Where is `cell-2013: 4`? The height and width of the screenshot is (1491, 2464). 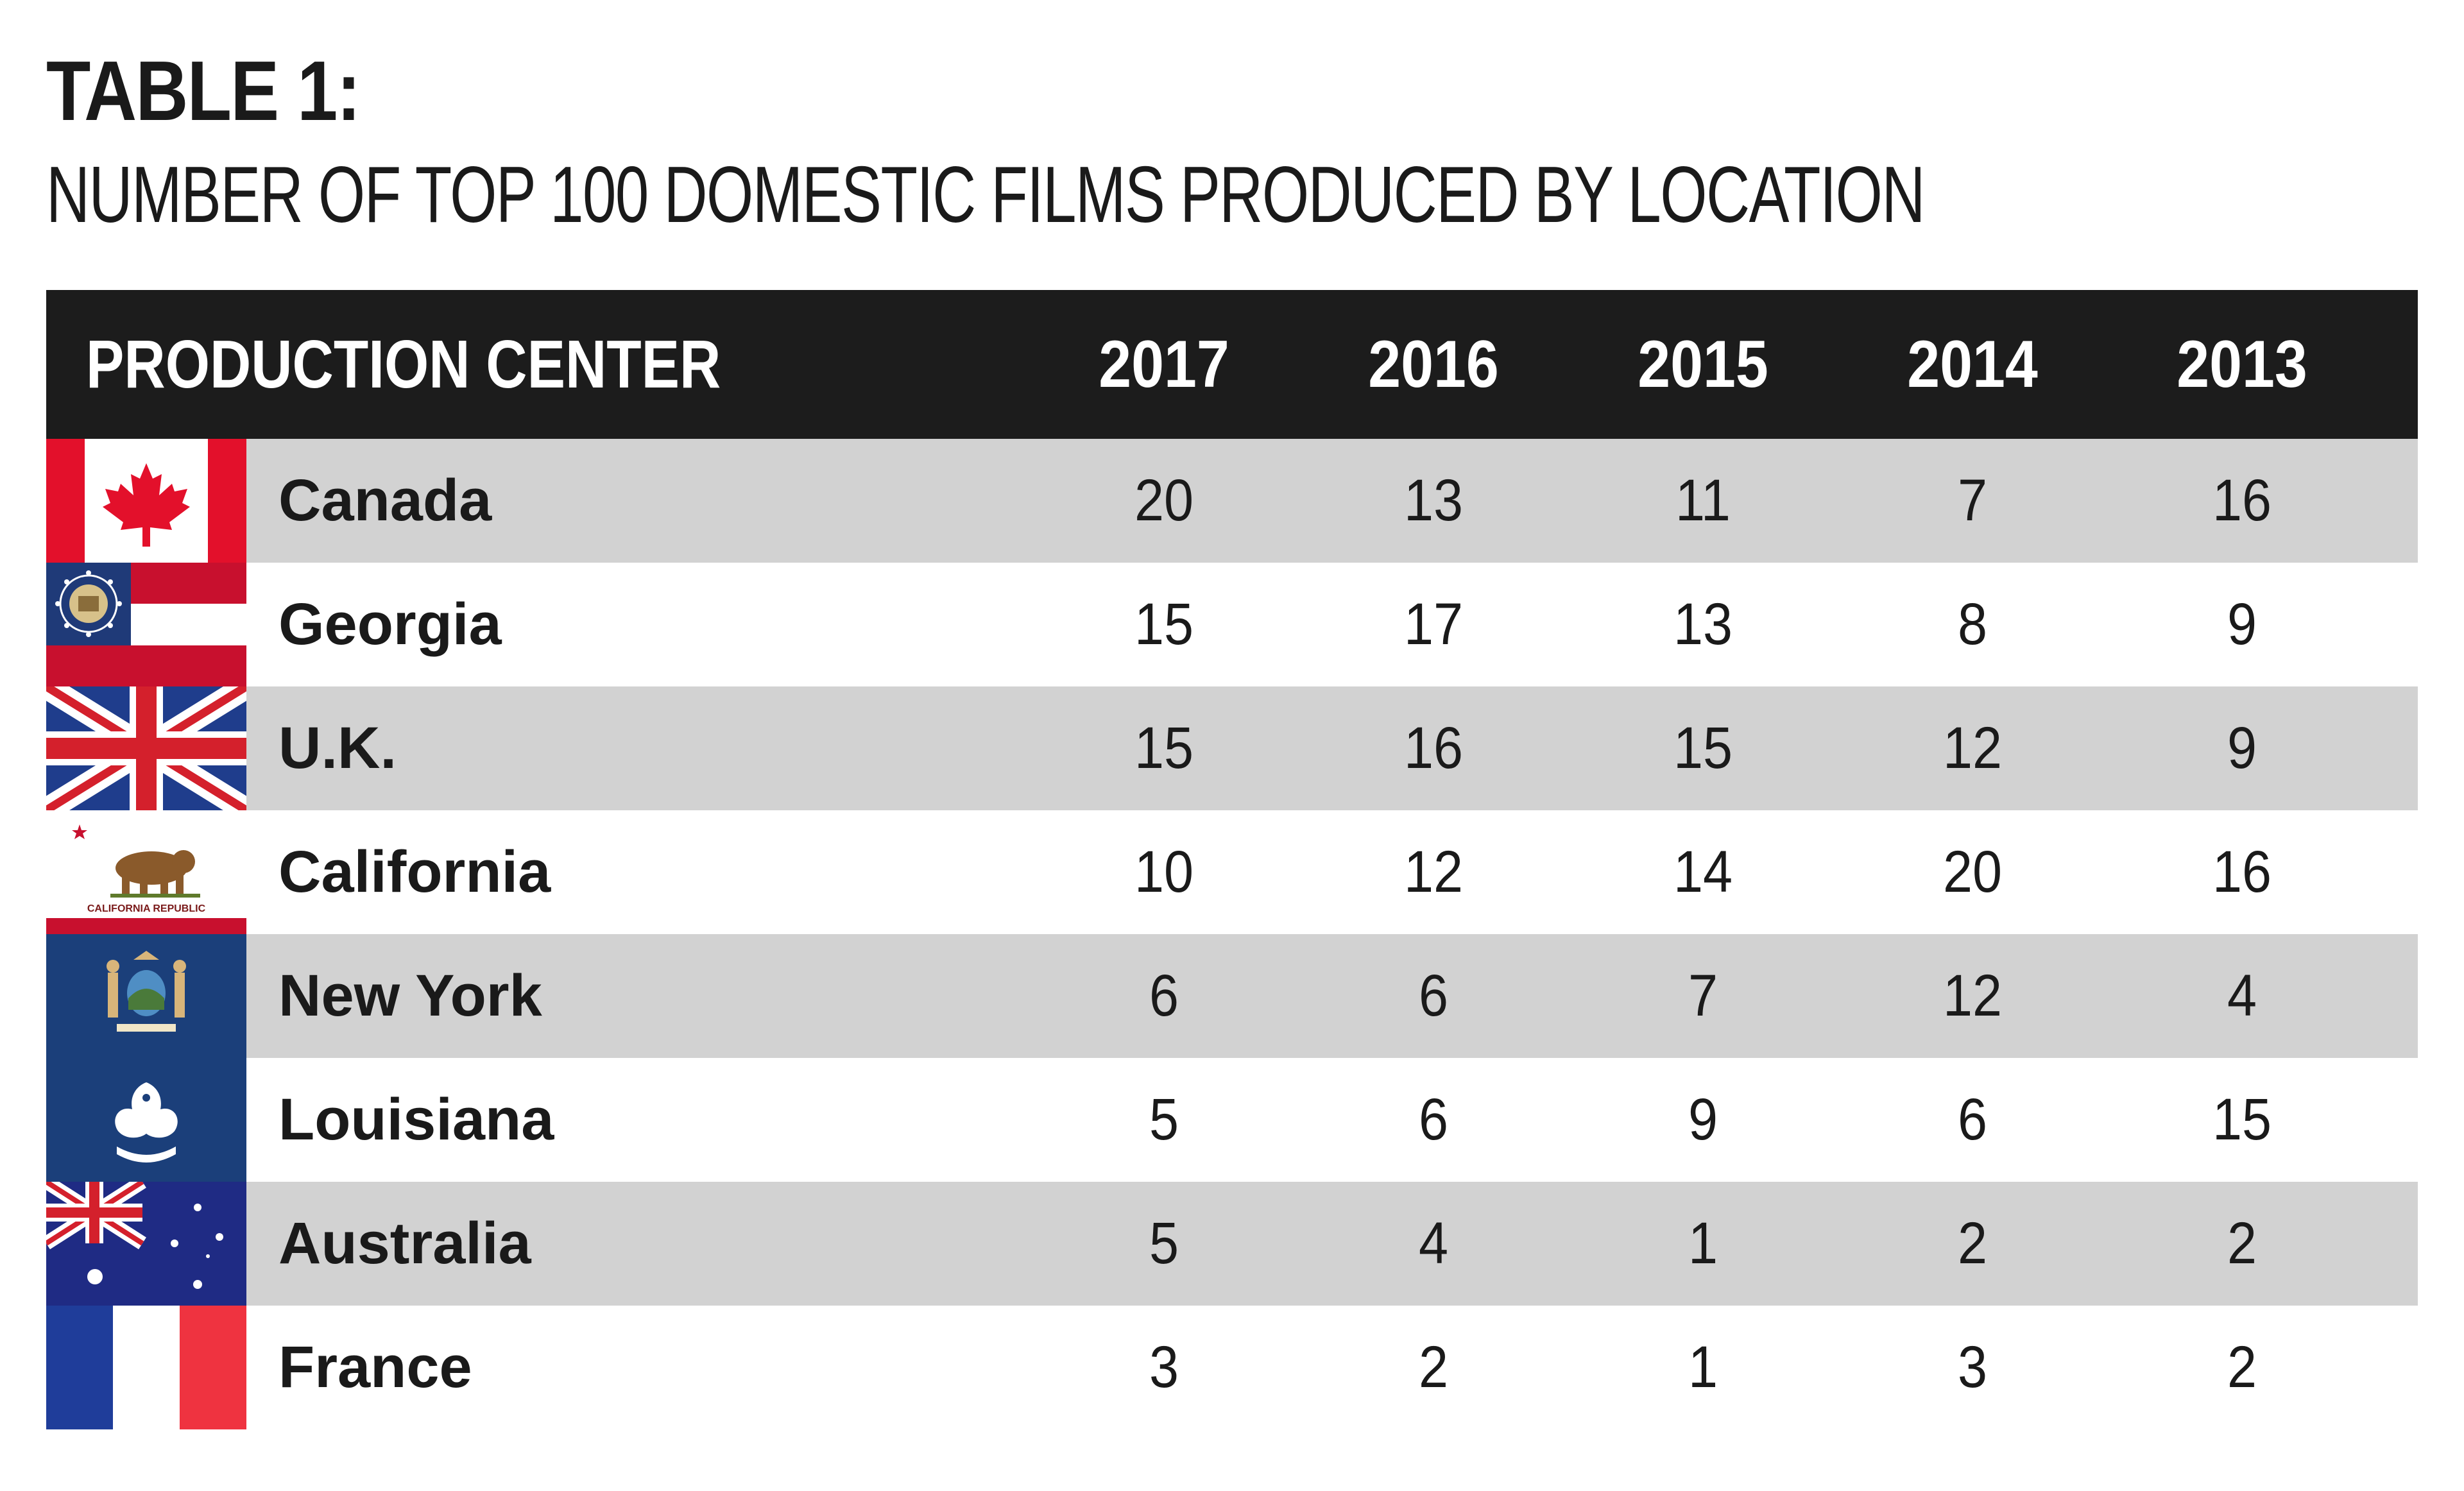 cell-2013: 4 is located at coordinates (2242, 995).